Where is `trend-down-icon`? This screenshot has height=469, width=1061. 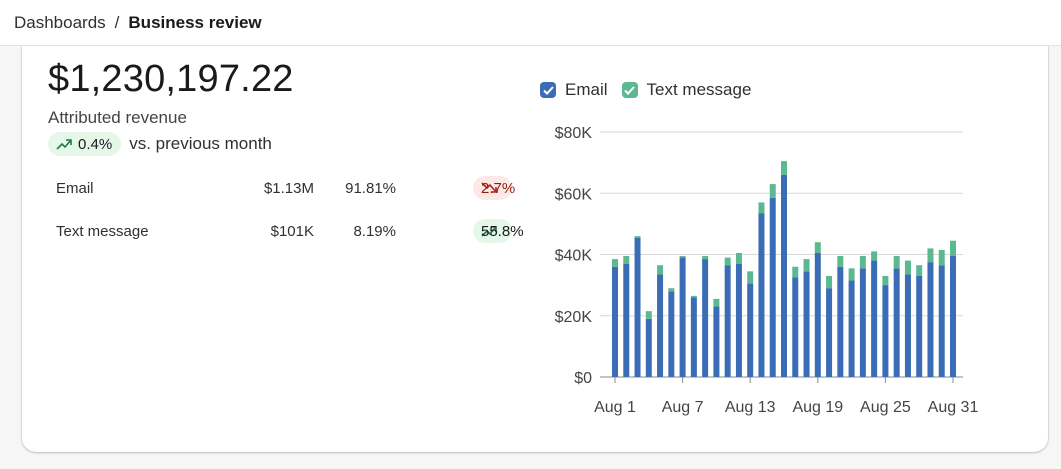
trend-down-icon is located at coordinates (489, 187).